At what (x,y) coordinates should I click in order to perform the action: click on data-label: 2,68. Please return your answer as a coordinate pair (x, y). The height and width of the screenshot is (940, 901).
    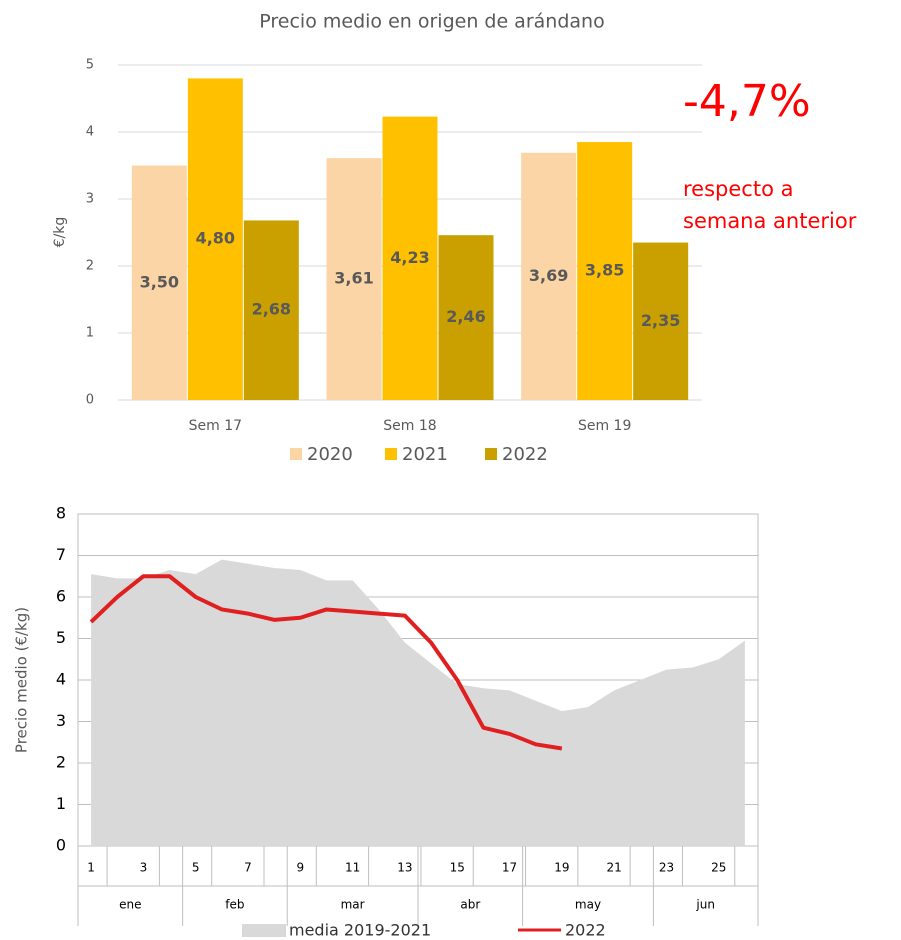
    Looking at the image, I should click on (271, 309).